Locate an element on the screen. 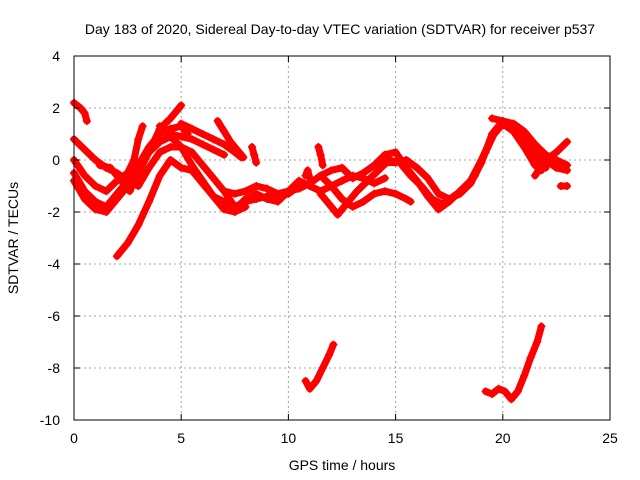 This screenshot has height=480, width=640. x-axis-label: GPS time / hours is located at coordinates (342, 465).